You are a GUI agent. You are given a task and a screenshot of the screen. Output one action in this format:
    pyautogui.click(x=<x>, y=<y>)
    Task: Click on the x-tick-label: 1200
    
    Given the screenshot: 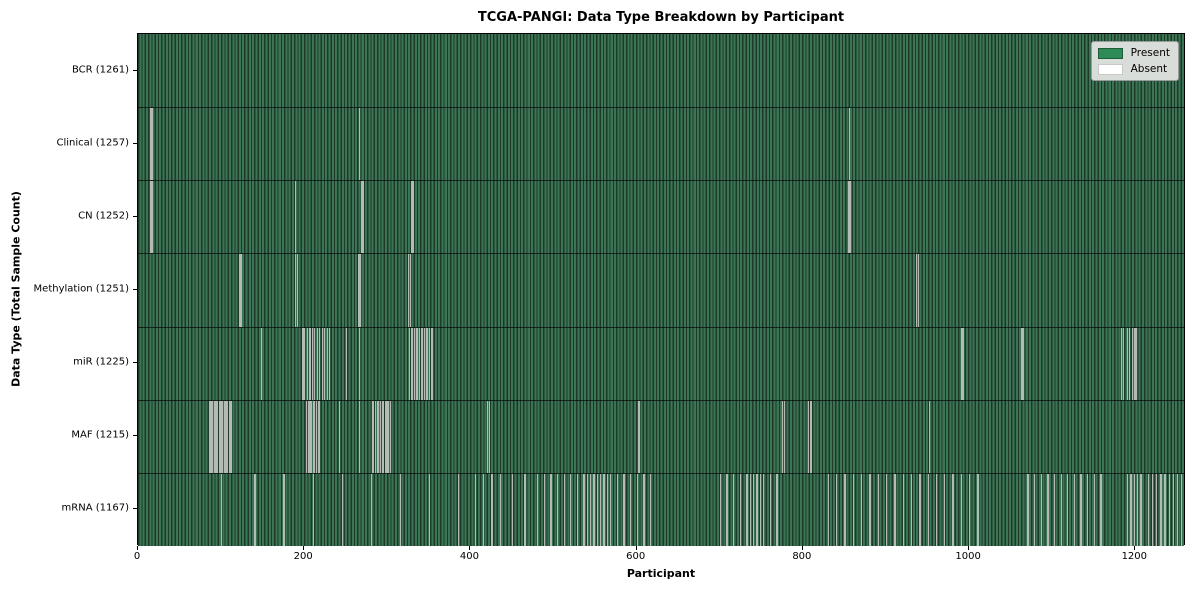 What is the action you would take?
    pyautogui.click(x=1134, y=556)
    